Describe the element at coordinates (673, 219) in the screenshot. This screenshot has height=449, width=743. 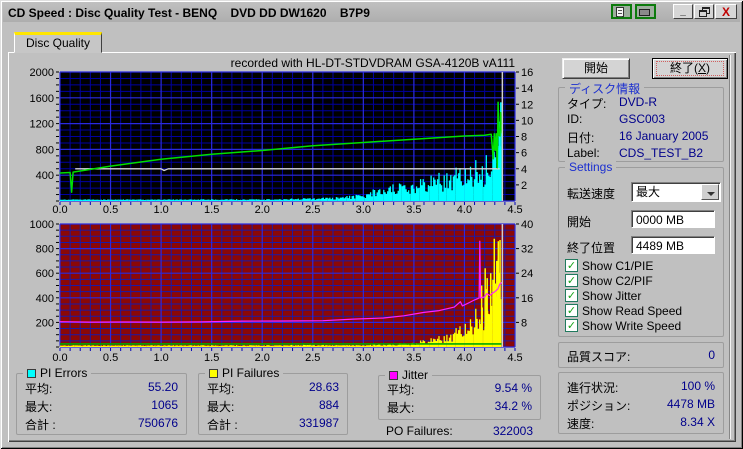
I see `start-position-field: 0000 MB` at that location.